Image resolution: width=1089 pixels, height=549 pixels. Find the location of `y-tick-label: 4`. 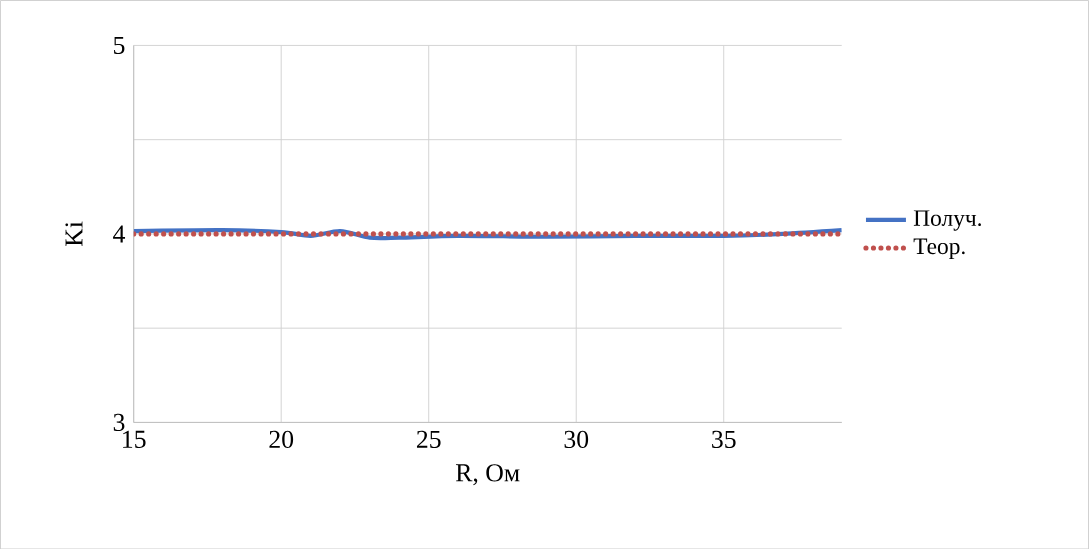

y-tick-label: 4 is located at coordinates (119, 234).